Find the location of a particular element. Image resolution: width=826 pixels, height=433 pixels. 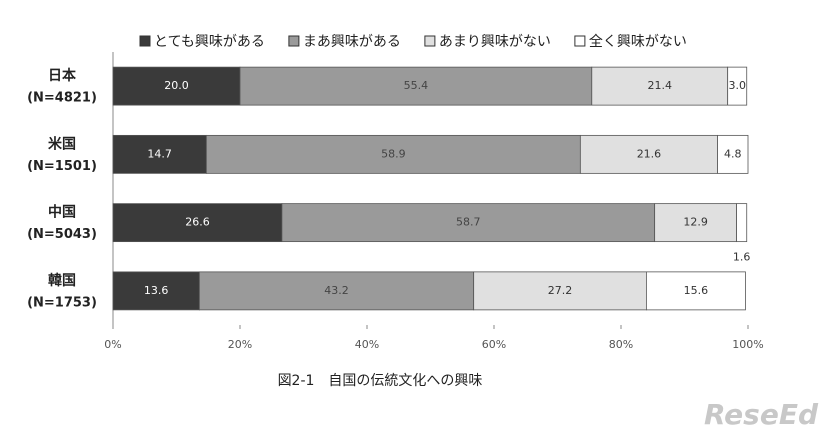

category-label: 米国 is located at coordinates (62, 143).